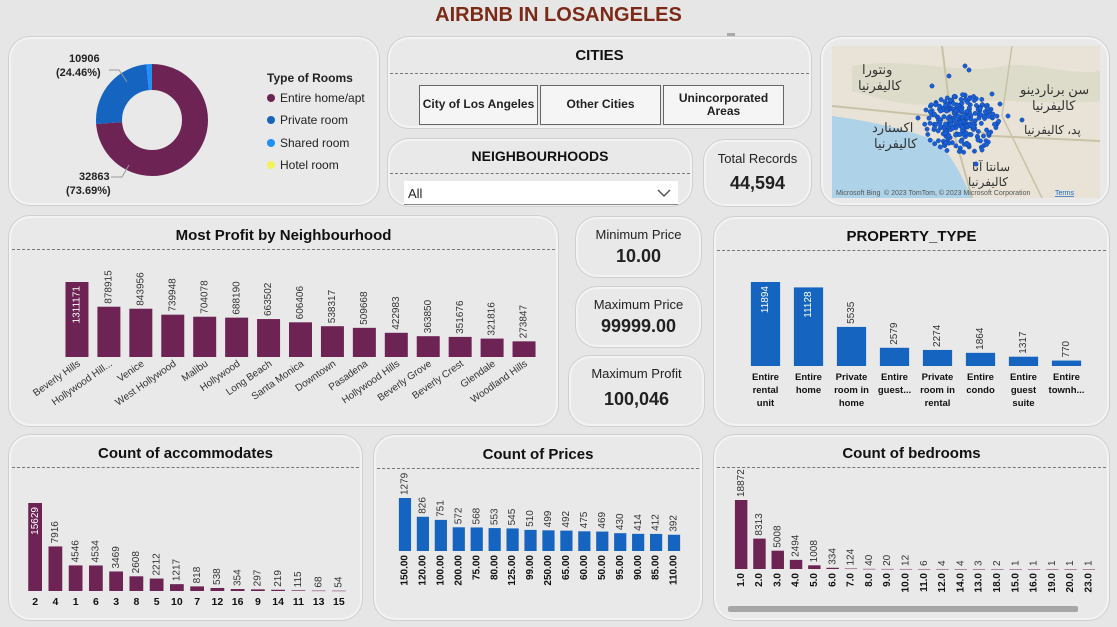  Describe the element at coordinates (600, 105) in the screenshot. I see `city-button-other-cities: Other Cities` at that location.